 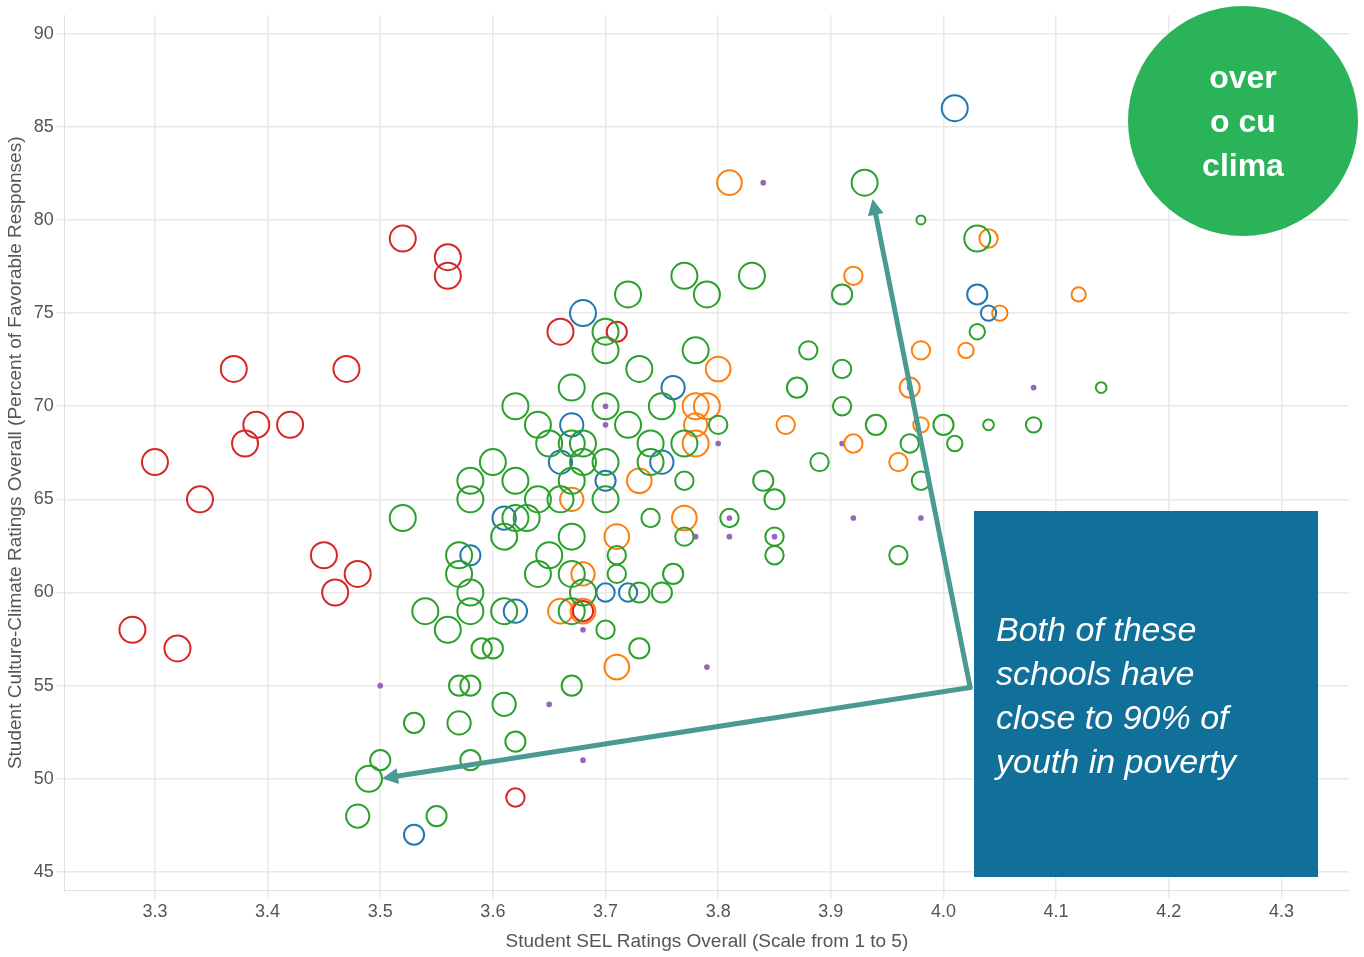 I want to click on x-tick-label: 4.0, so click(x=943, y=911).